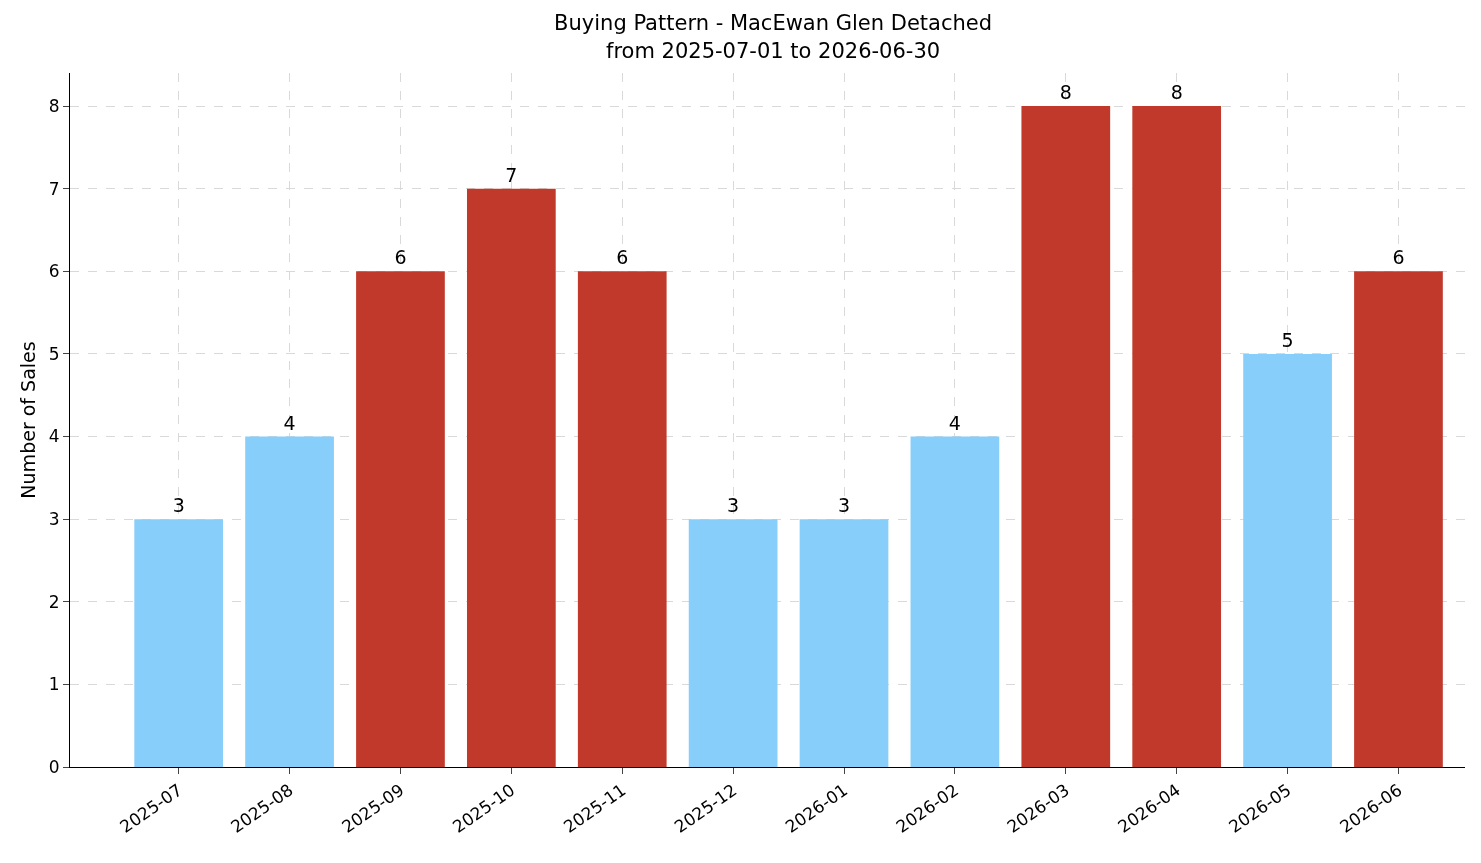 The width and height of the screenshot is (1481, 863). I want to click on chart-subtitle: from 2025-07-01 to 2026-06-30, so click(773, 50).